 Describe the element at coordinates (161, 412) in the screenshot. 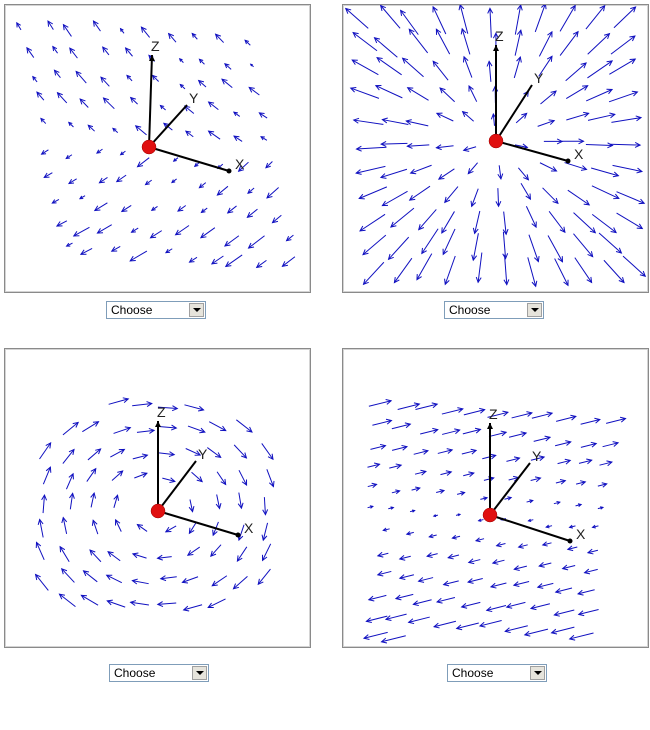

I see `z-axis-label: Z` at that location.